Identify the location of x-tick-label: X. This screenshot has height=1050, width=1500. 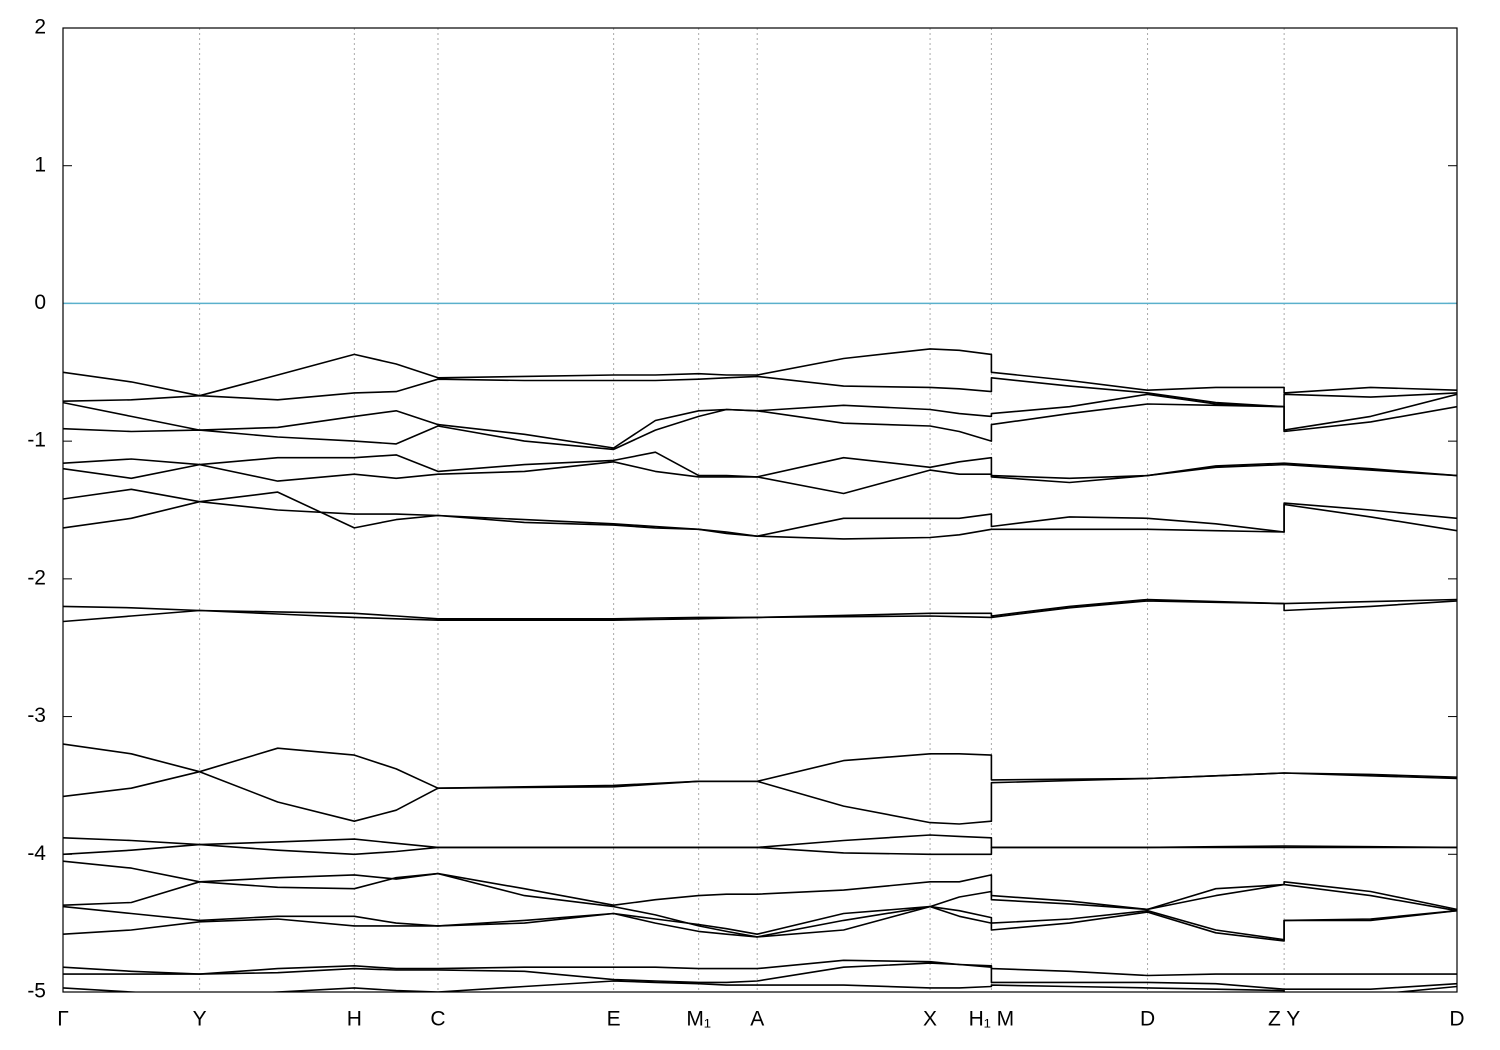
(930, 1019).